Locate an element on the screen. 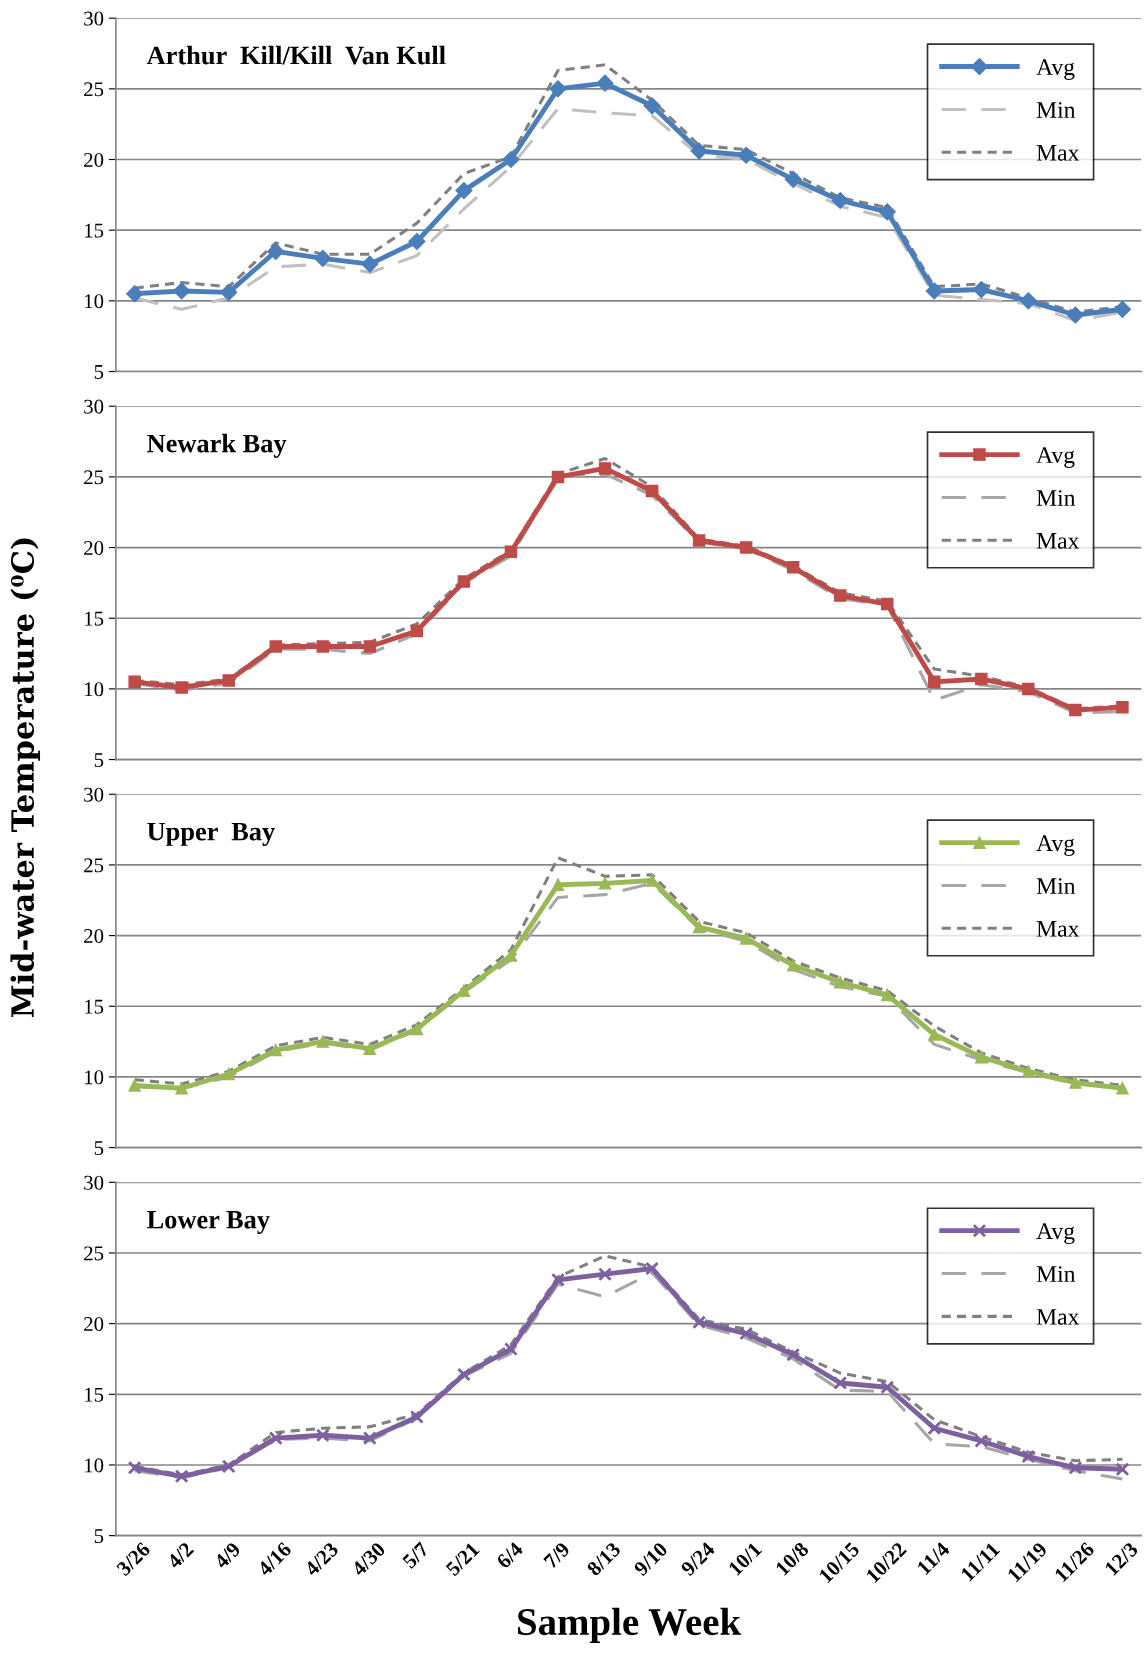  x-tick-label: 5/21 is located at coordinates (462, 1559).